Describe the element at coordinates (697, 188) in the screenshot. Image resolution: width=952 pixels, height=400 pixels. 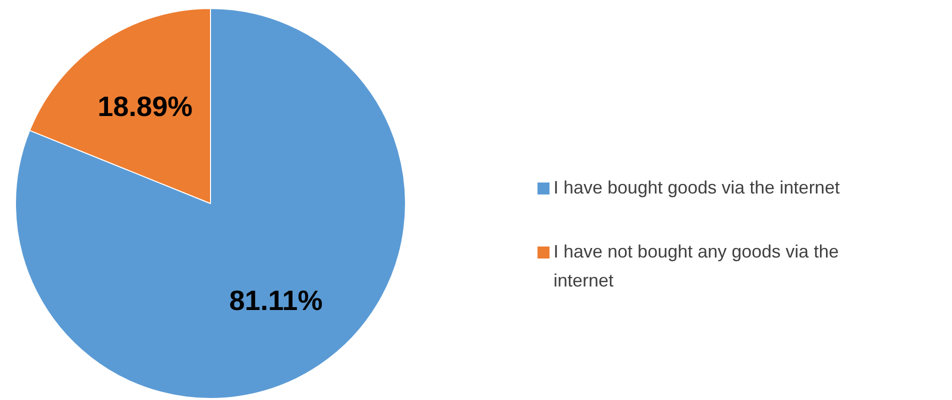
I see `legend-label: I have bought goods via the internet` at that location.